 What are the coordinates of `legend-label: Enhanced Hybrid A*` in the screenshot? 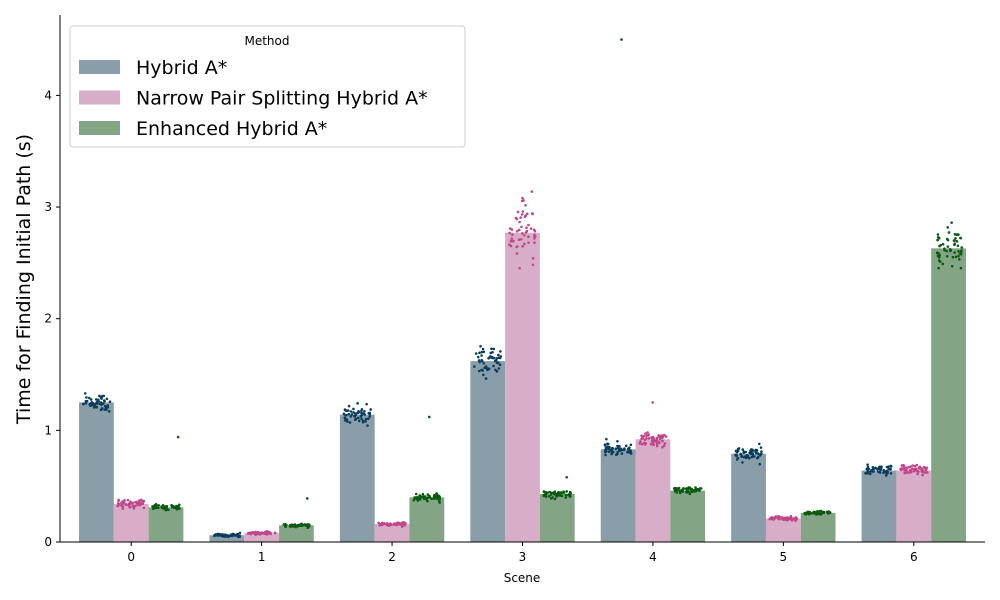 It's located at (231, 129).